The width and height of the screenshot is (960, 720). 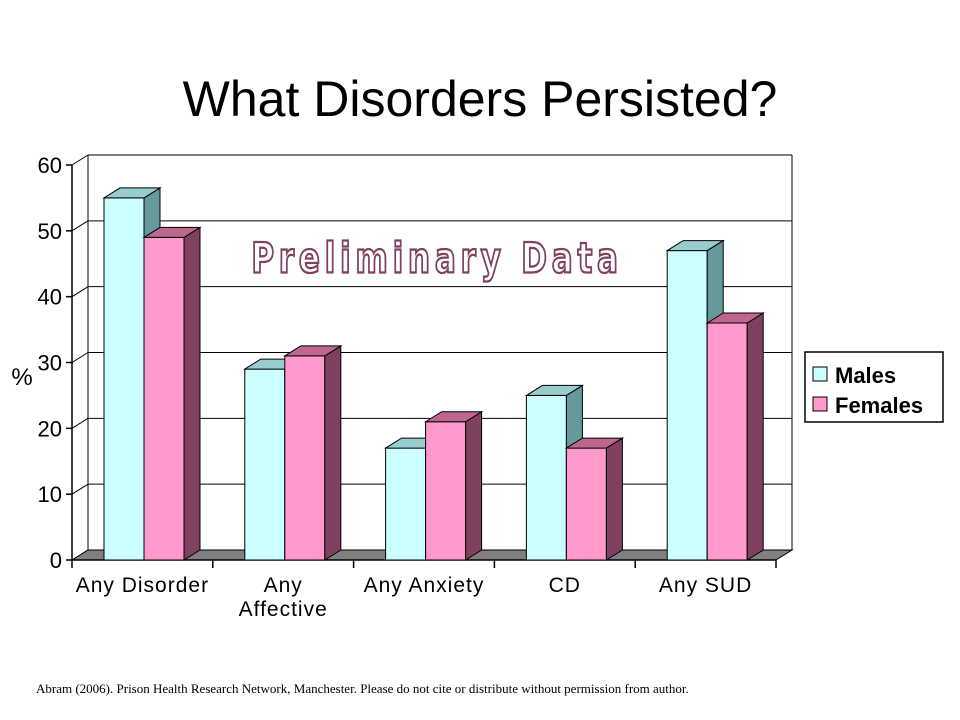 I want to click on legend-label-females: Females, so click(x=879, y=405).